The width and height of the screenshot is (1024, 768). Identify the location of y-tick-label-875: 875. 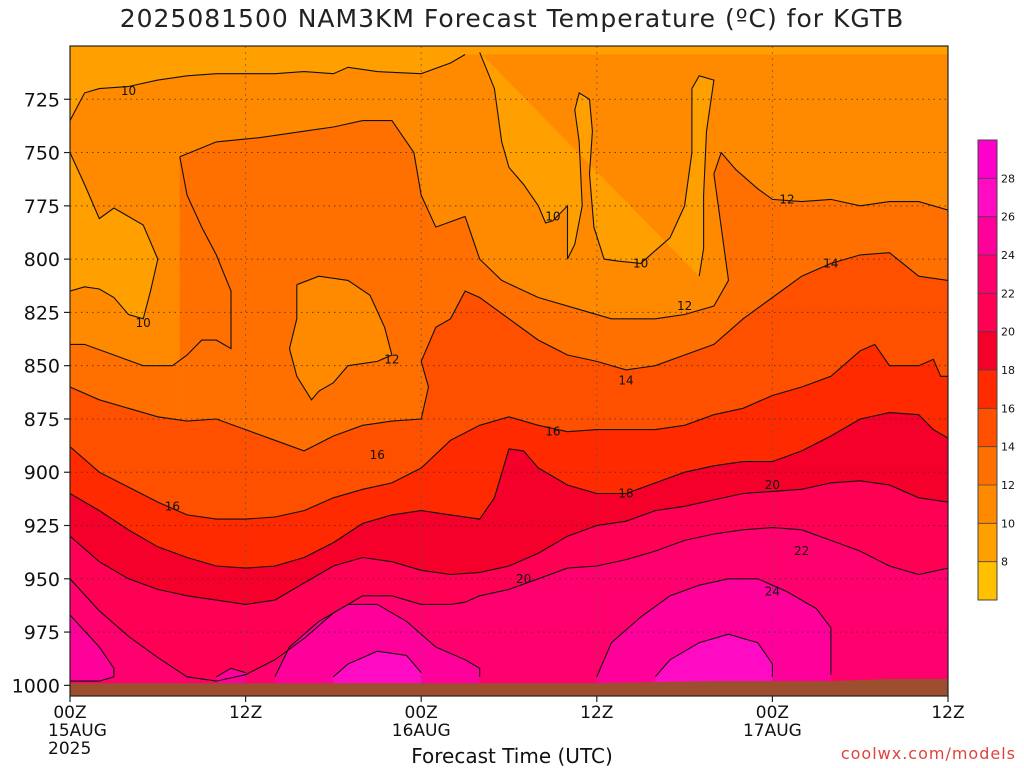
(42, 420).